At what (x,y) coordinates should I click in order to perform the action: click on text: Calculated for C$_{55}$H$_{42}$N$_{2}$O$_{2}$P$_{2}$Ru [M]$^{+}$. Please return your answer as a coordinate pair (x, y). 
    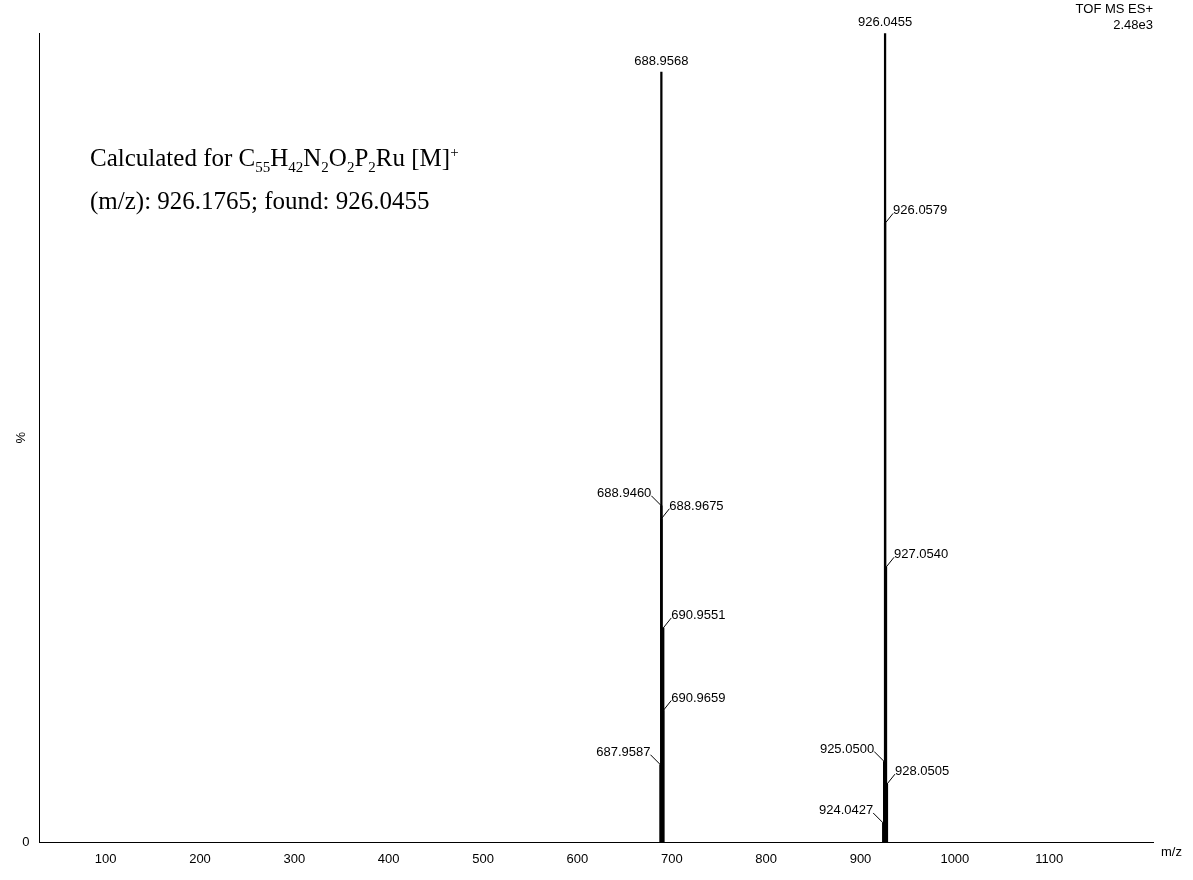
    Looking at the image, I should click on (274, 160).